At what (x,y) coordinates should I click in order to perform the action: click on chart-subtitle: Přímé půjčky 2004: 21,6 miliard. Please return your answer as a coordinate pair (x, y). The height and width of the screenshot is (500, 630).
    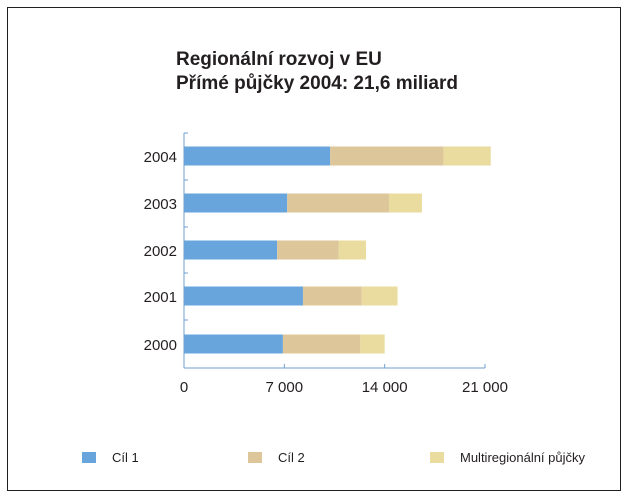
    Looking at the image, I should click on (317, 83).